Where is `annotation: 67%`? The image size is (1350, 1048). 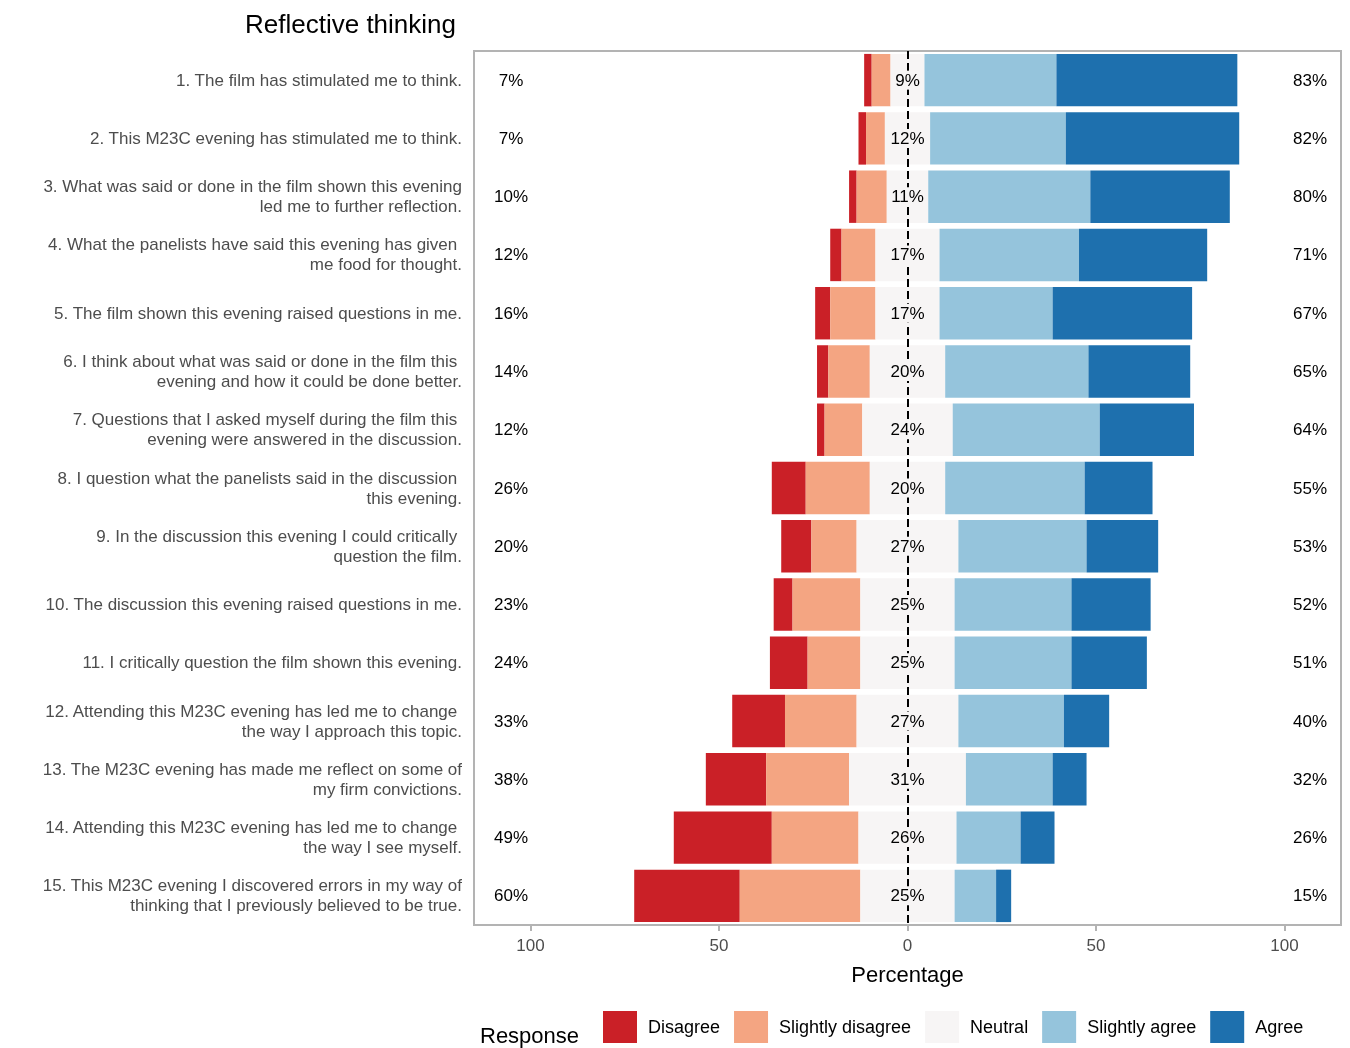 annotation: 67% is located at coordinates (1310, 313).